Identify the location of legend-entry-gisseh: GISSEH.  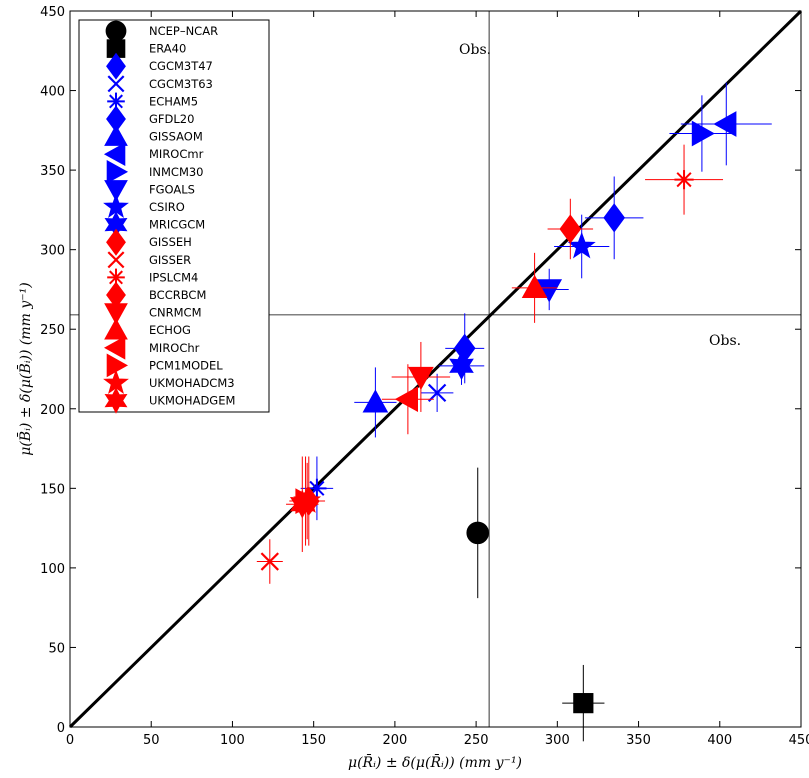
(149, 242).